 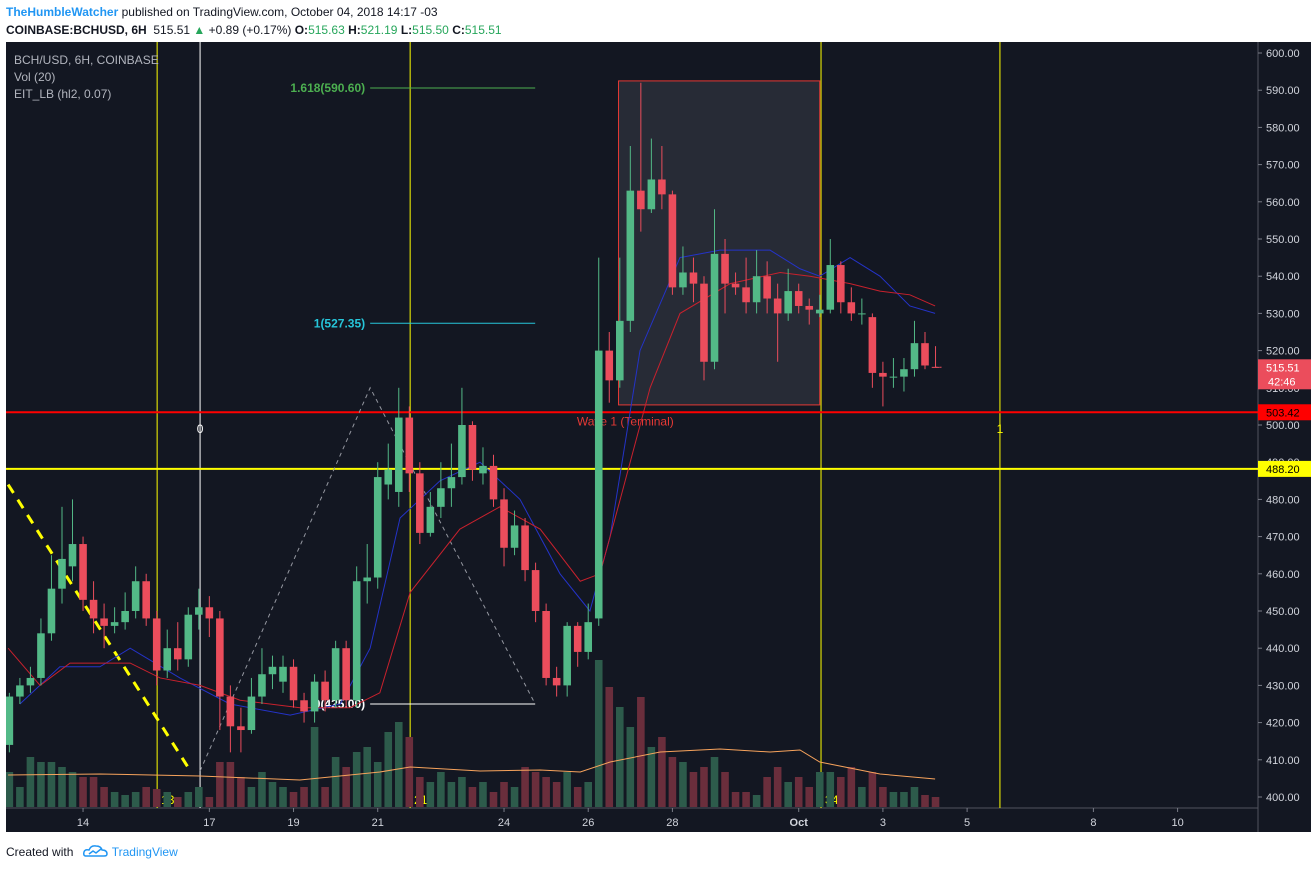 What do you see at coordinates (1283, 277) in the screenshot?
I see `y-tick-label: 540.00` at bounding box center [1283, 277].